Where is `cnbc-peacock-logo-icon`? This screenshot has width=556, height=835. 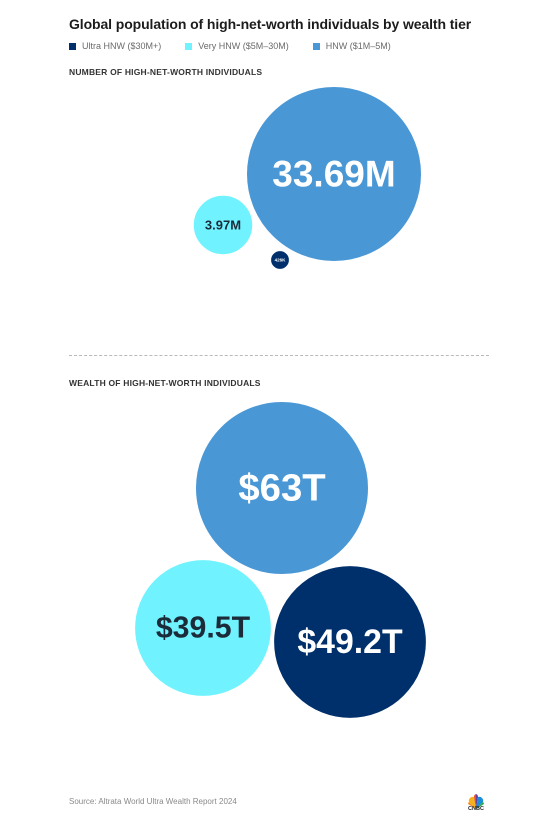
cnbc-peacock-logo-icon is located at coordinates (476, 801).